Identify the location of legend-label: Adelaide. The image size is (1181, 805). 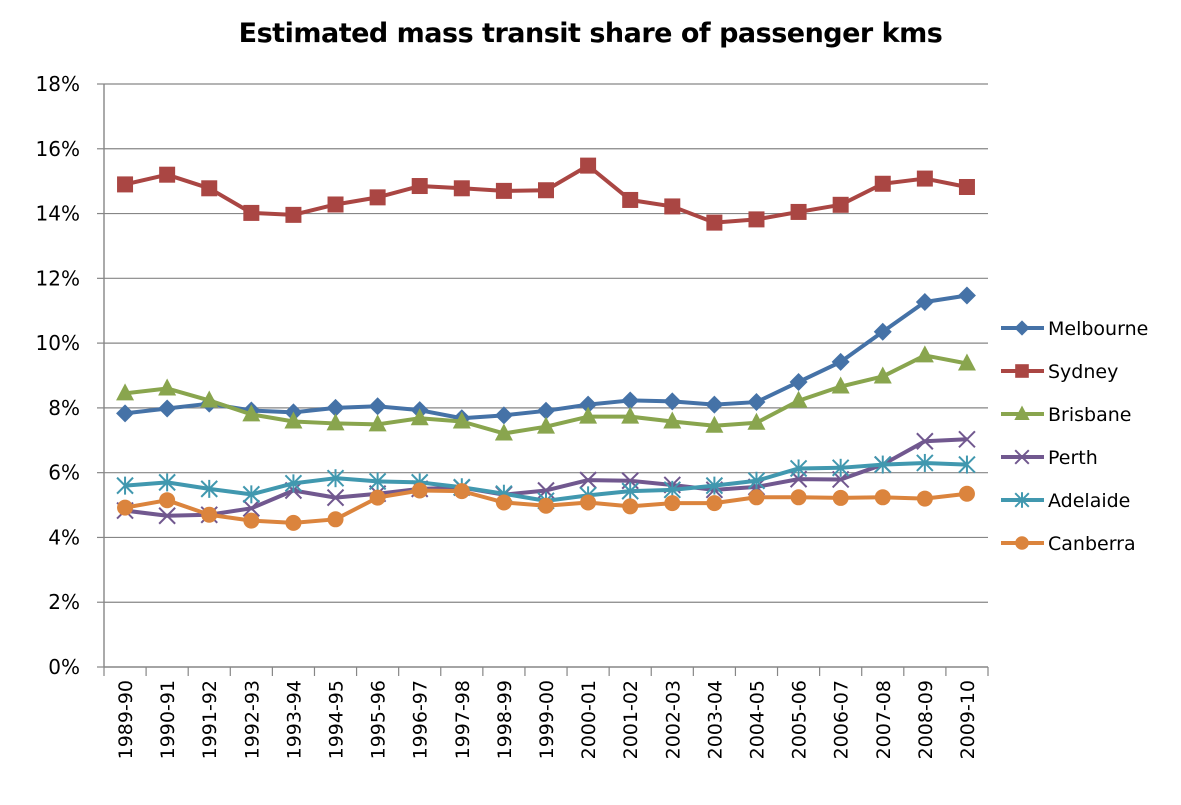
(1089, 501).